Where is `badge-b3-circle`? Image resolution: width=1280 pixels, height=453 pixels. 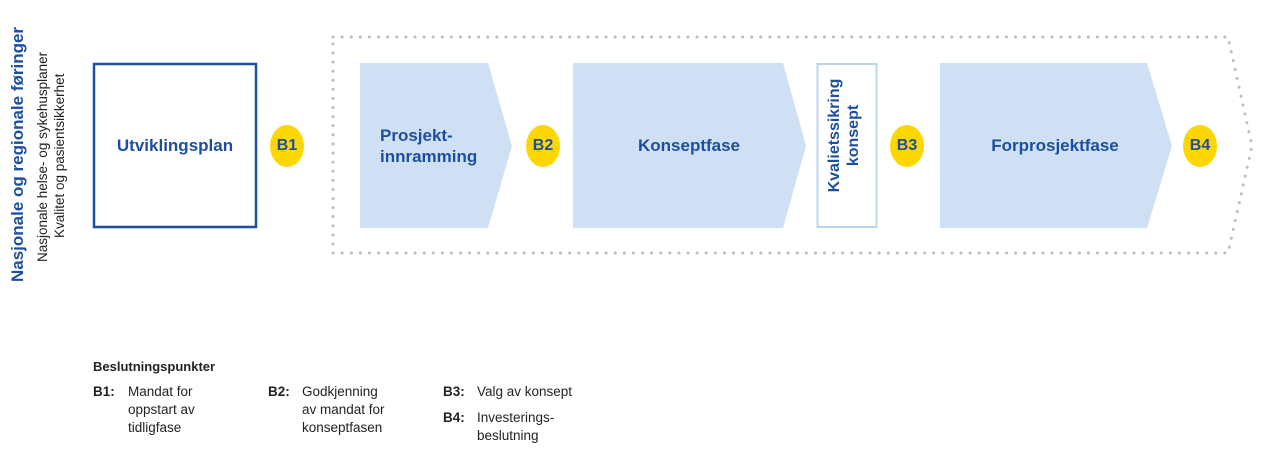 badge-b3-circle is located at coordinates (907, 146).